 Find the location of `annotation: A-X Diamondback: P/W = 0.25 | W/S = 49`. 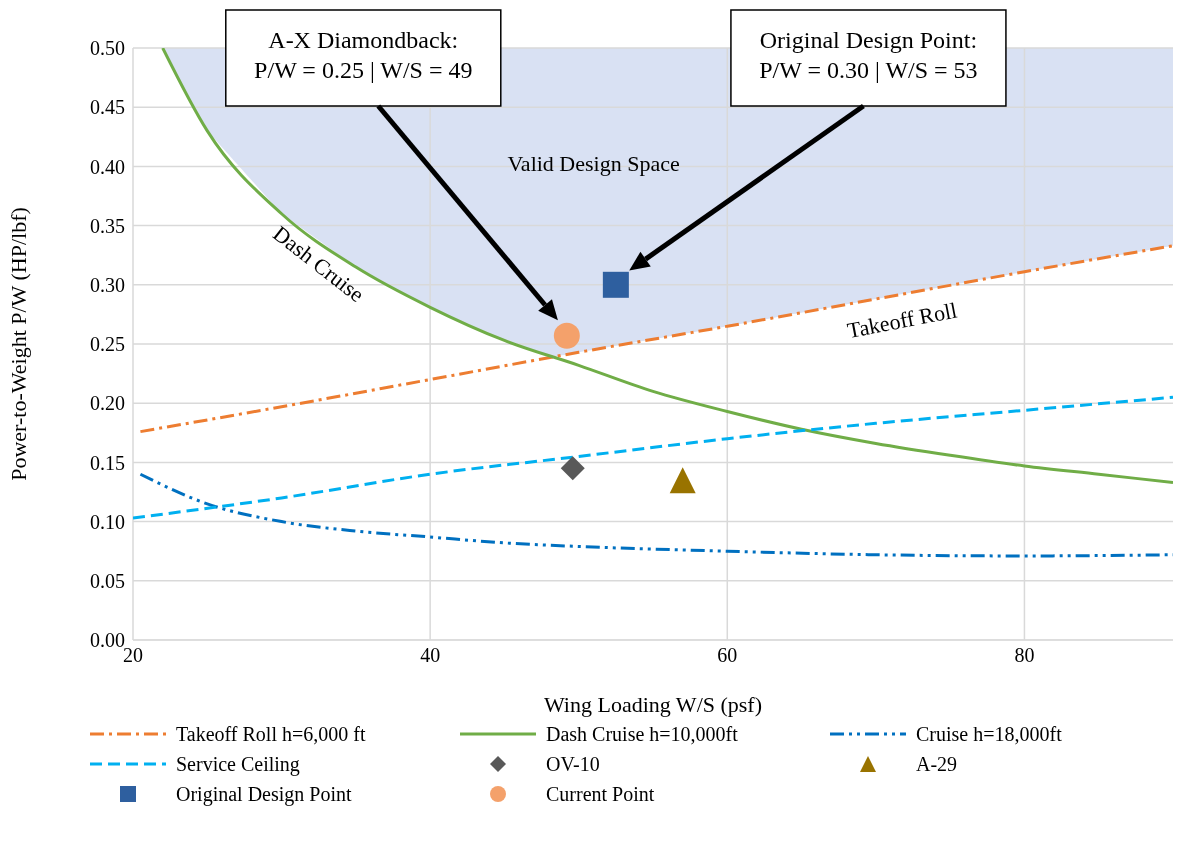

annotation: A-X Diamondback: P/W = 0.25 | W/S = 49 is located at coordinates (363, 55).